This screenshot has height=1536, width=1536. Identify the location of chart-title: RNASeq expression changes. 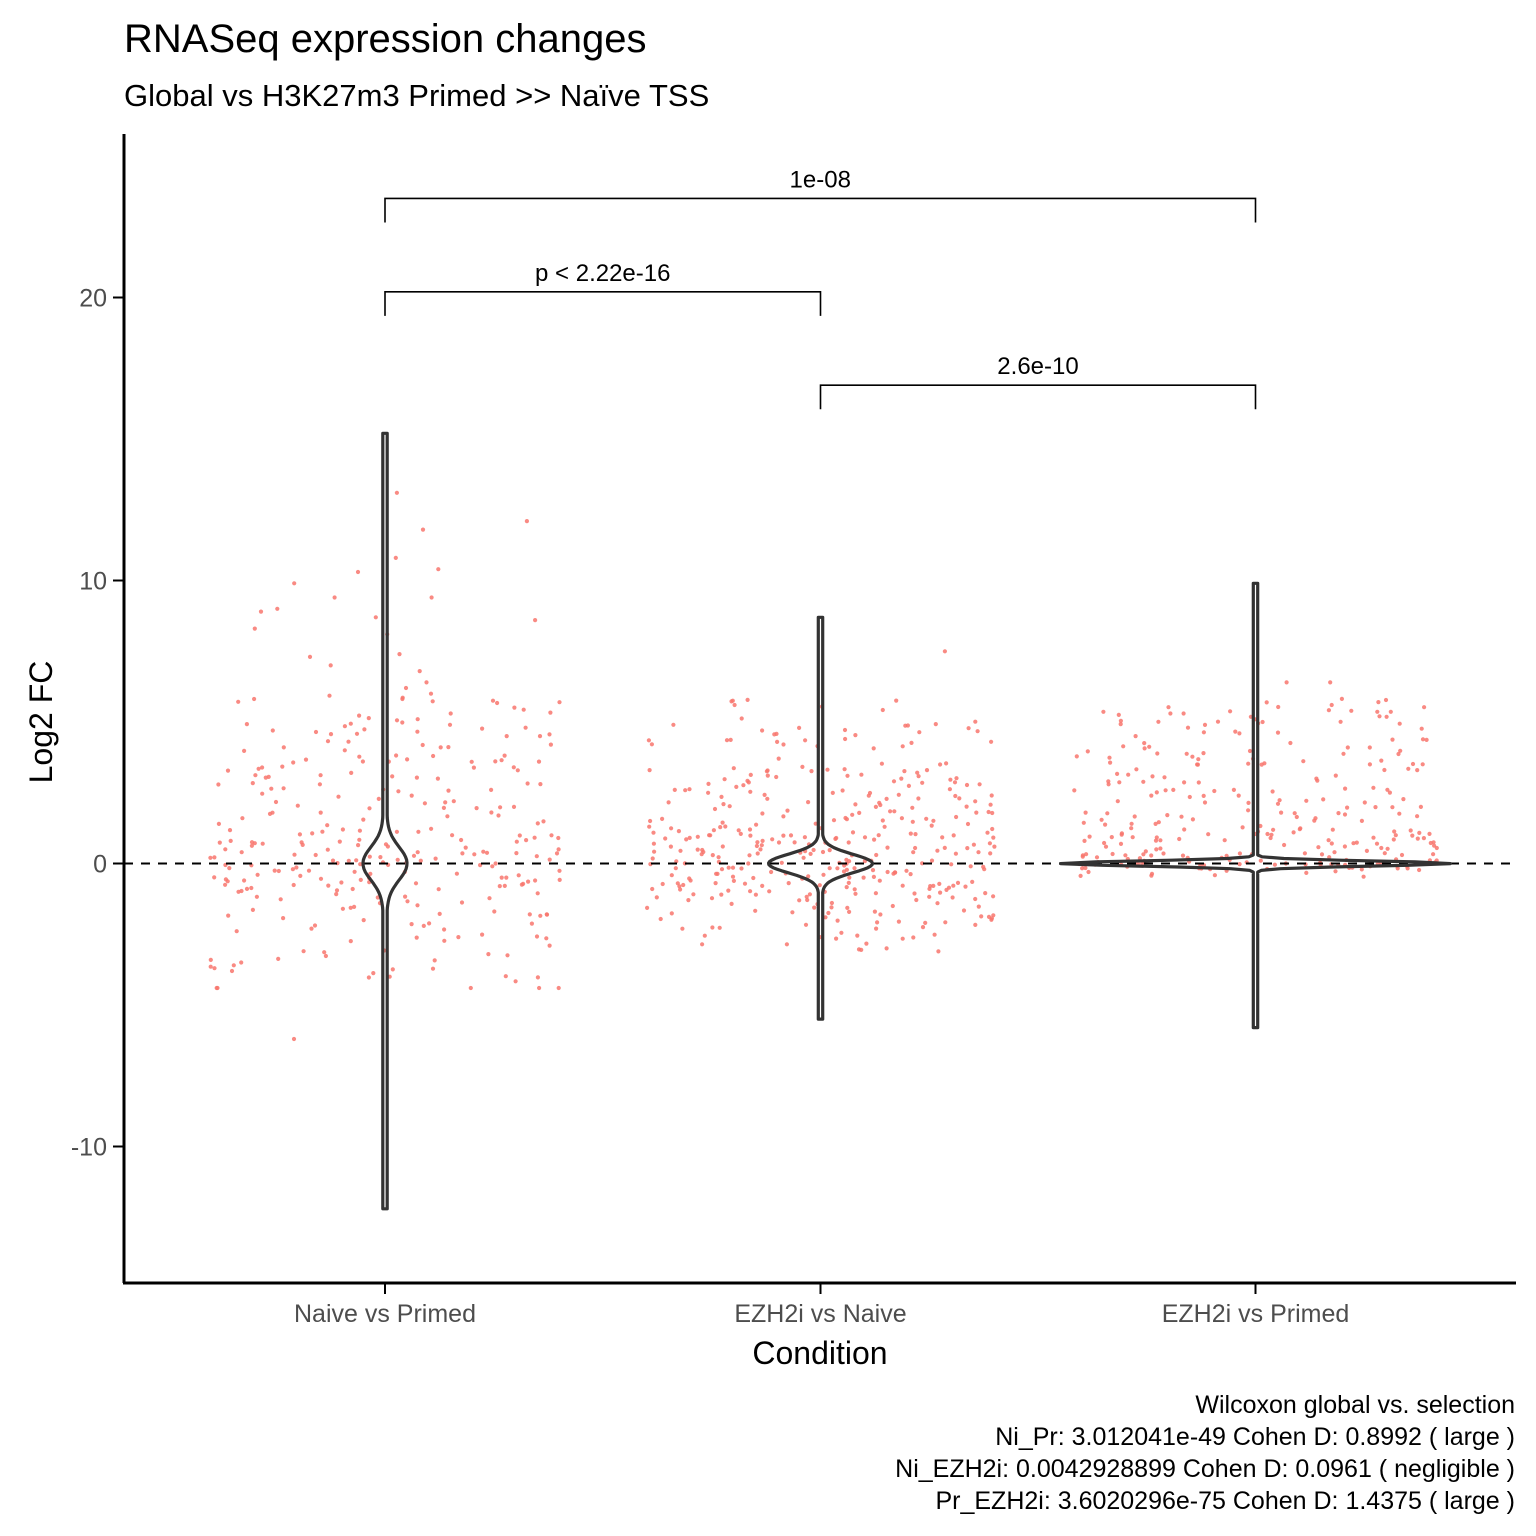
(385, 39).